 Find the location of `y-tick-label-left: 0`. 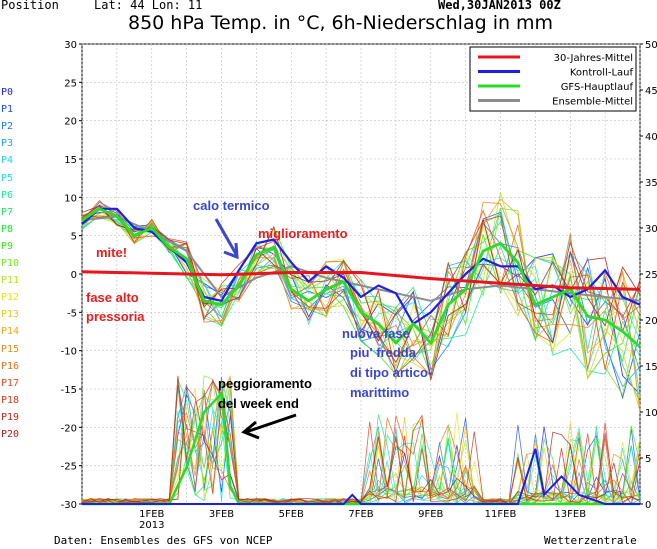

y-tick-label-left: 0 is located at coordinates (74, 275).